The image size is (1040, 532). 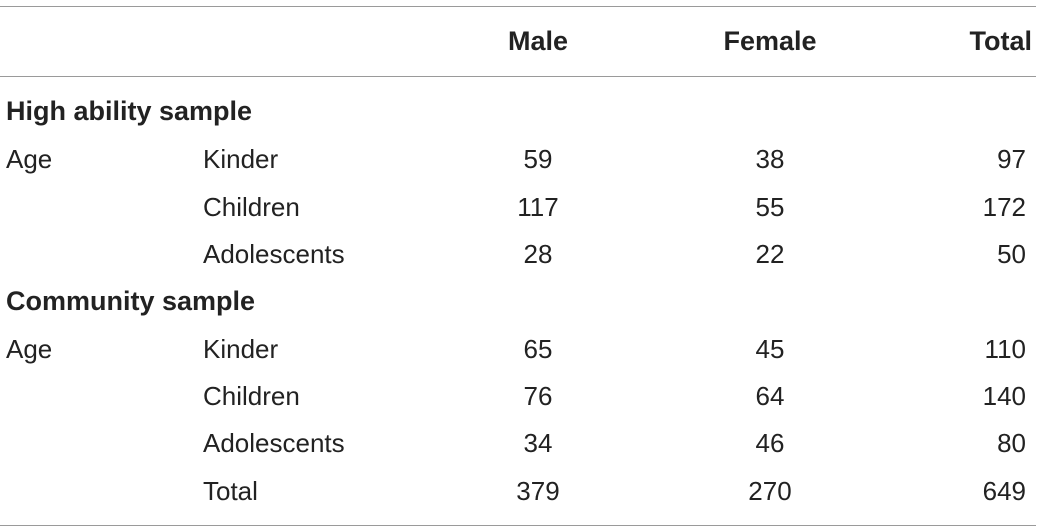 What do you see at coordinates (770, 349) in the screenshot?
I see `cell-female: 45` at bounding box center [770, 349].